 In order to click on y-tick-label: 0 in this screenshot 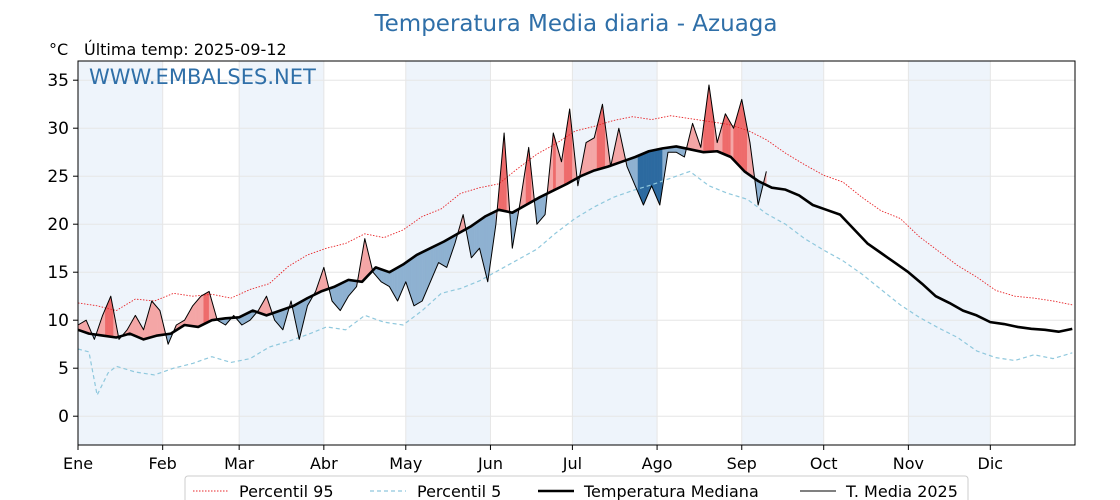, I will do `click(63, 417)`.